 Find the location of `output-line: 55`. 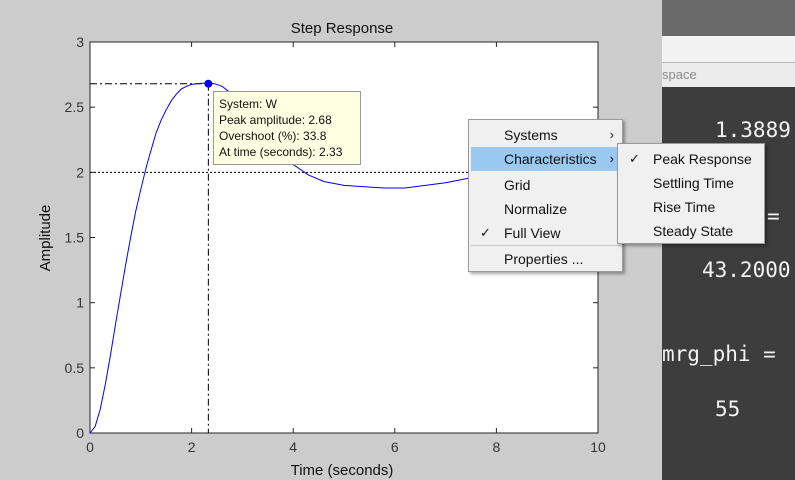

output-line: 55 is located at coordinates (728, 409).